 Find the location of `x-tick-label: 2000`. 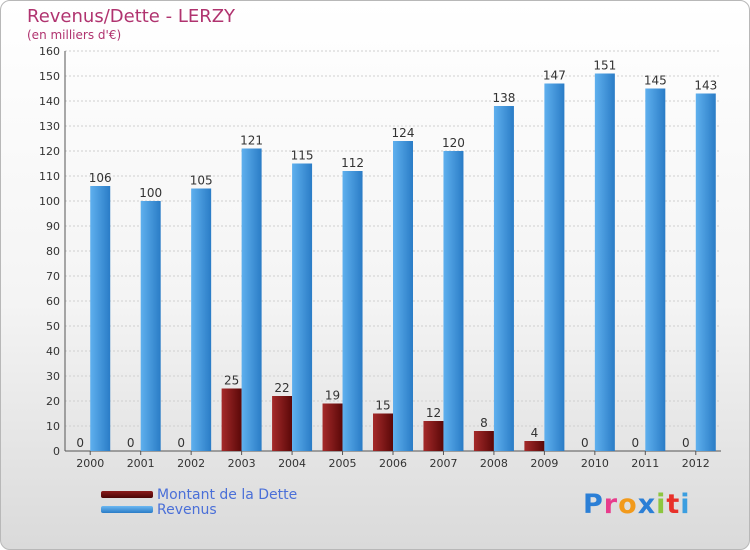

x-tick-label: 2000 is located at coordinates (90, 463).